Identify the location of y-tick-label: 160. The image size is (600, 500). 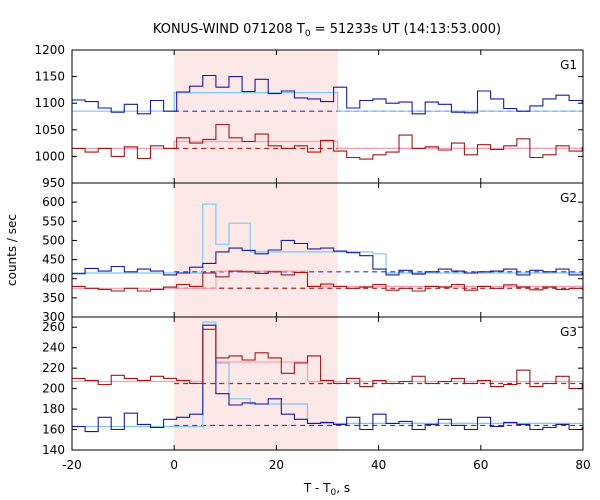
(53, 430).